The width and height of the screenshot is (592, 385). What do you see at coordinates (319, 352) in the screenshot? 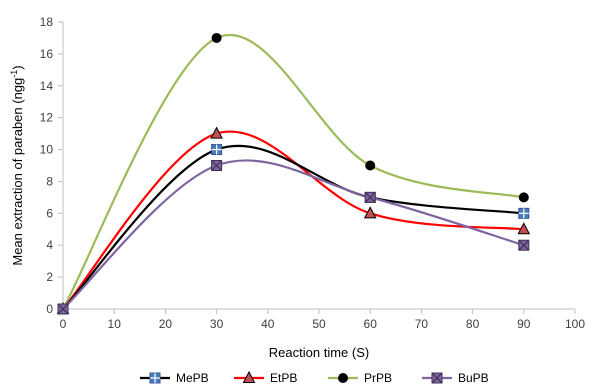
I see `x-axis-title: Reaction time (S)` at bounding box center [319, 352].